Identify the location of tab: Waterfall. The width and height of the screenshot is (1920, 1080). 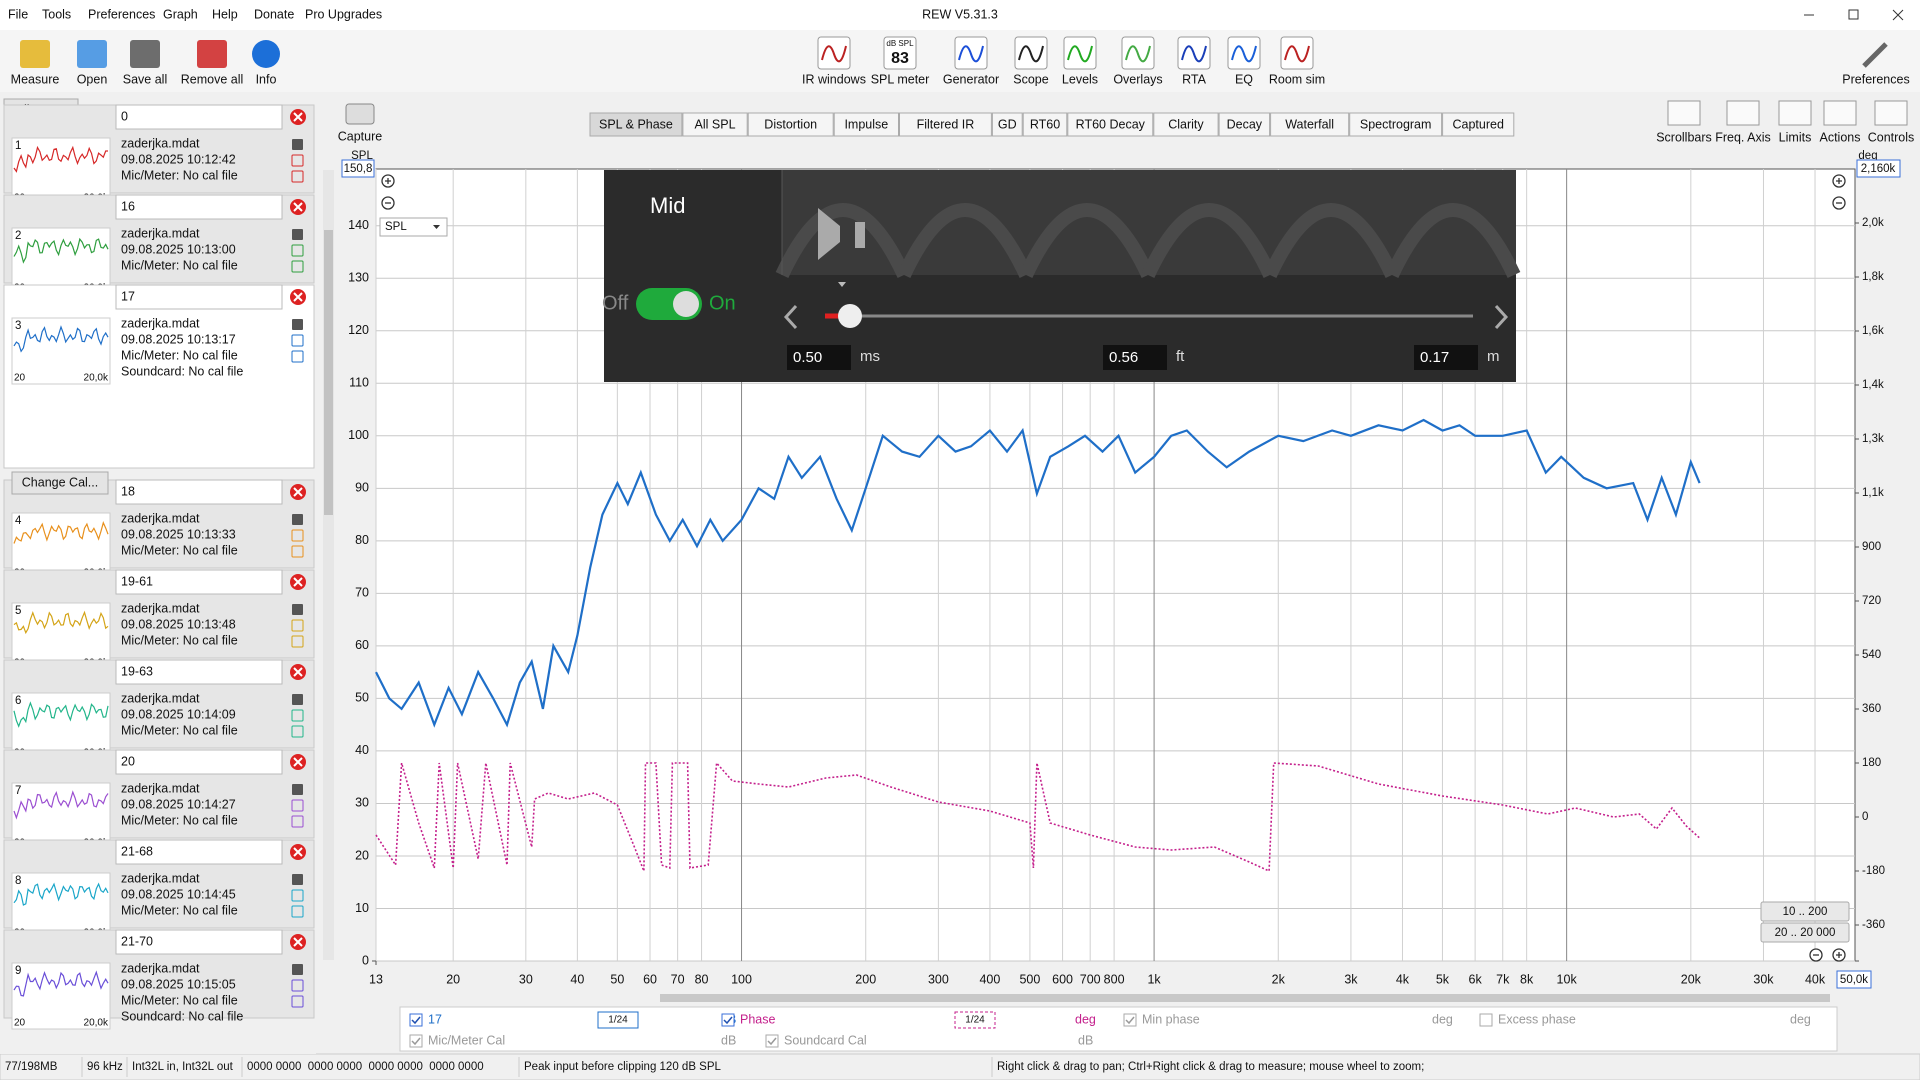
(1310, 124).